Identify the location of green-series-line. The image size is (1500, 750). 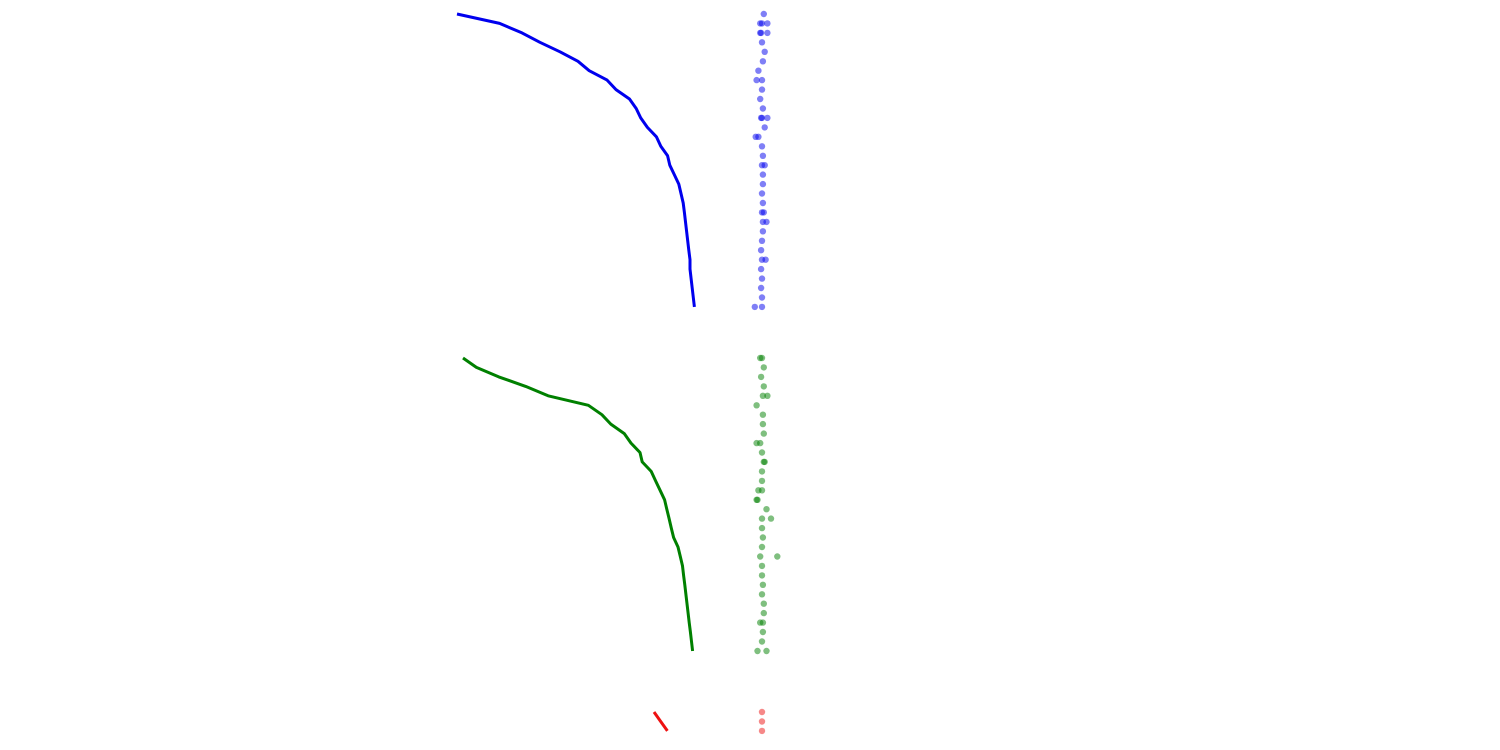
(578, 504).